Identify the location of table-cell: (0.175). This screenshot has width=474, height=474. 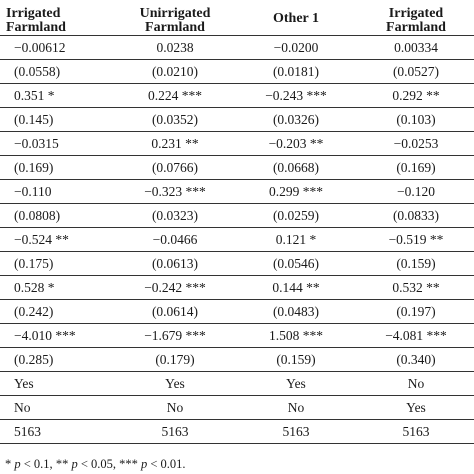
(58, 263).